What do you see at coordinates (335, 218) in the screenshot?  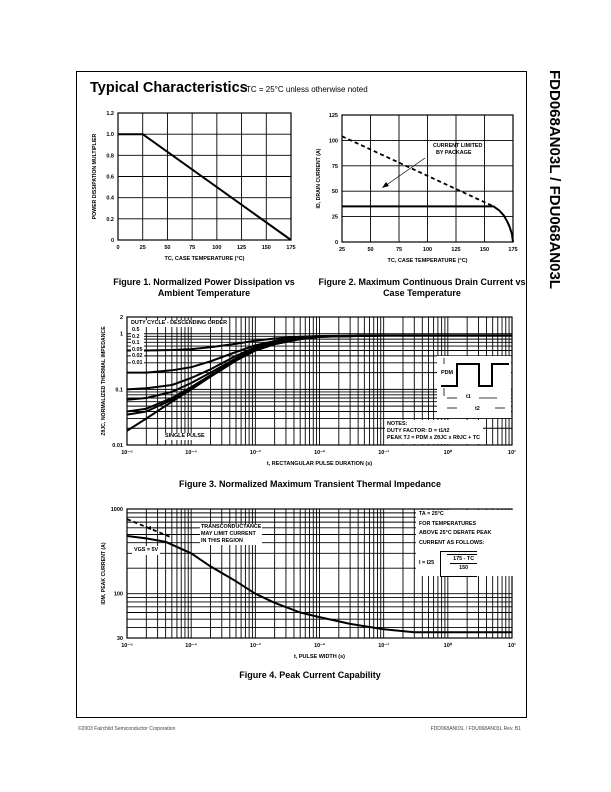 I see `y-tick-label: 25` at bounding box center [335, 218].